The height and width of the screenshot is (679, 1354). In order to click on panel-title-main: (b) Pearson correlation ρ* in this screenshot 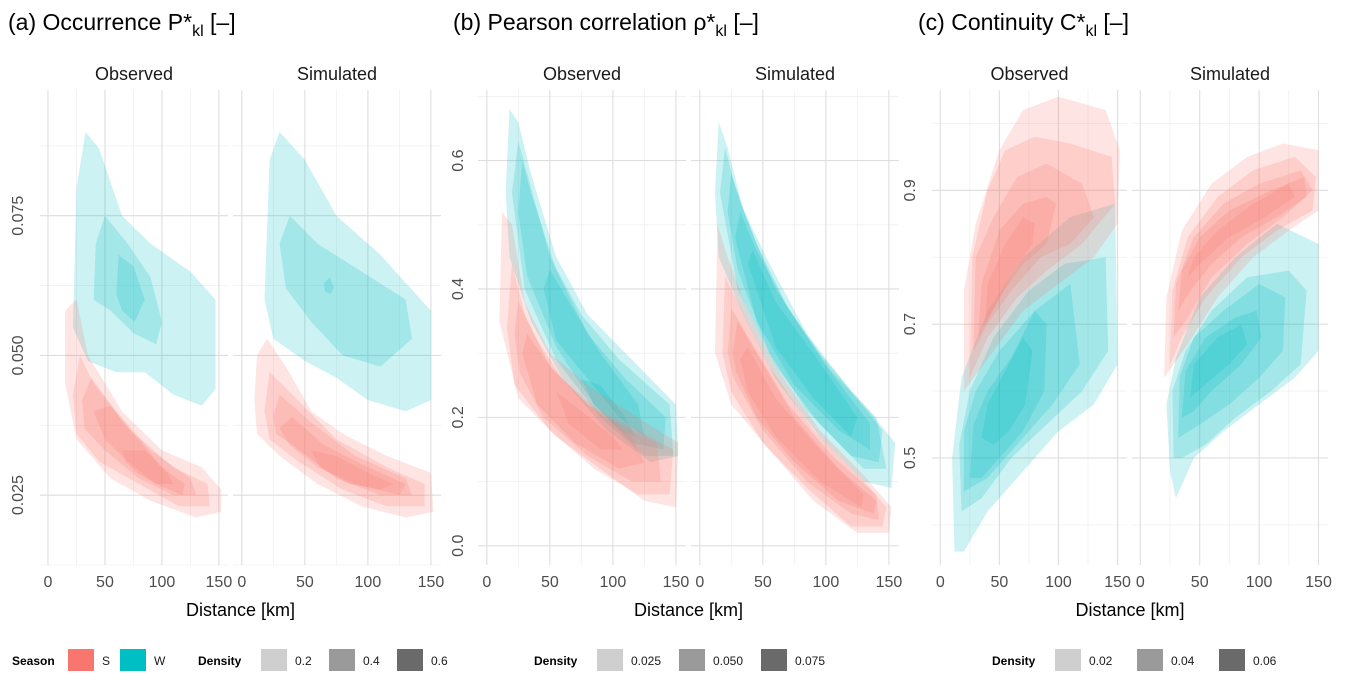, I will do `click(584, 22)`.